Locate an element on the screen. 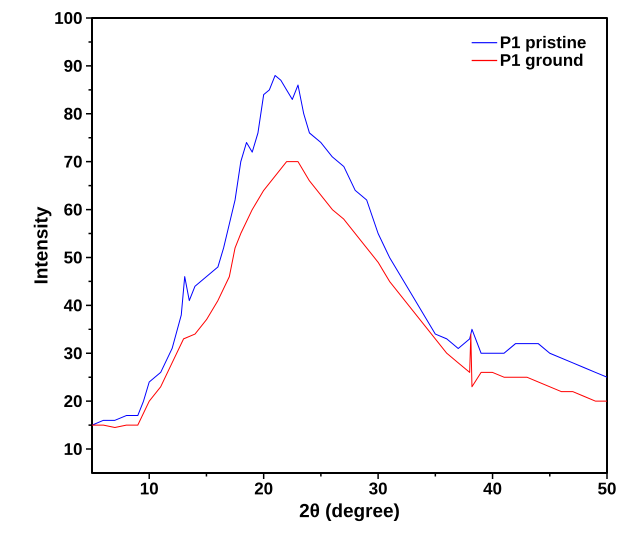 This screenshot has width=625, height=553. y-tick-label: 80 is located at coordinates (73, 114).